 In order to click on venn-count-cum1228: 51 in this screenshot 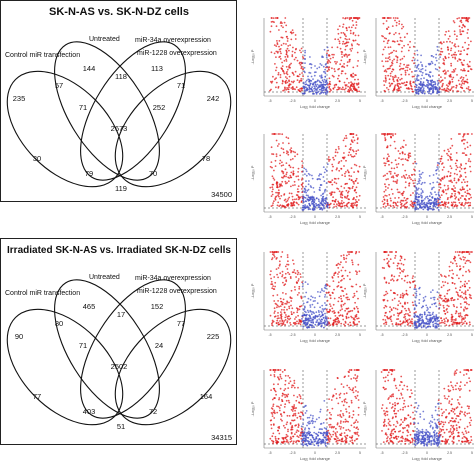, I will do `click(121, 426)`.